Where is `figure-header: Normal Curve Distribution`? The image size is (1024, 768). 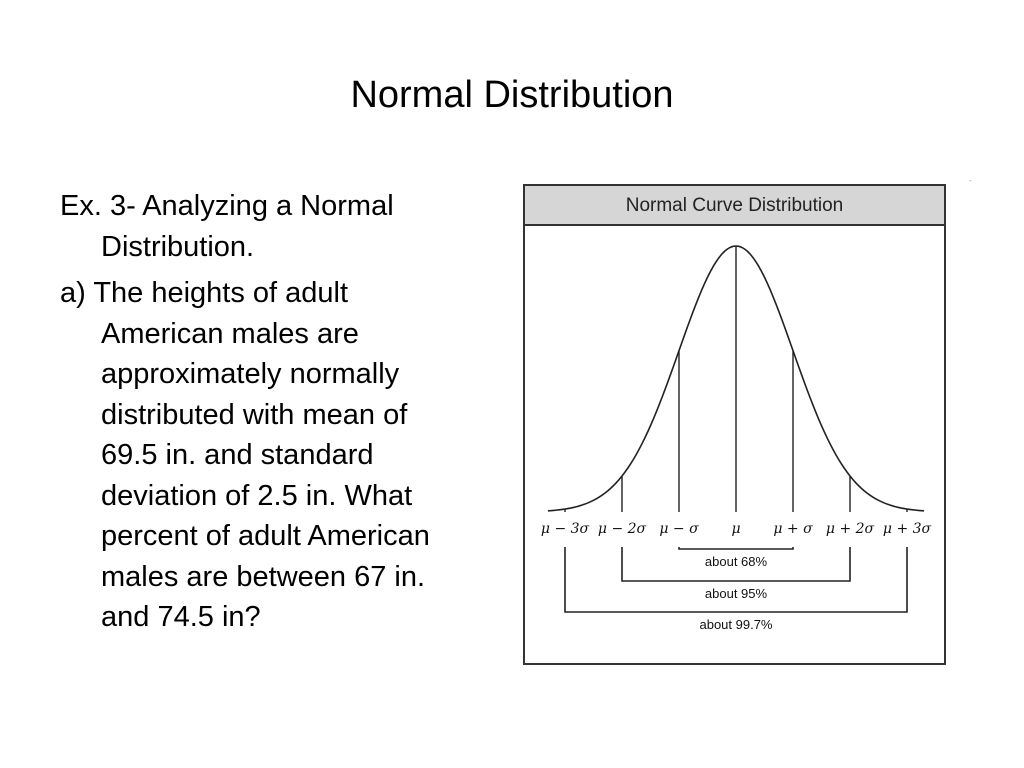
figure-header: Normal Curve Distribution is located at coordinates (734, 206).